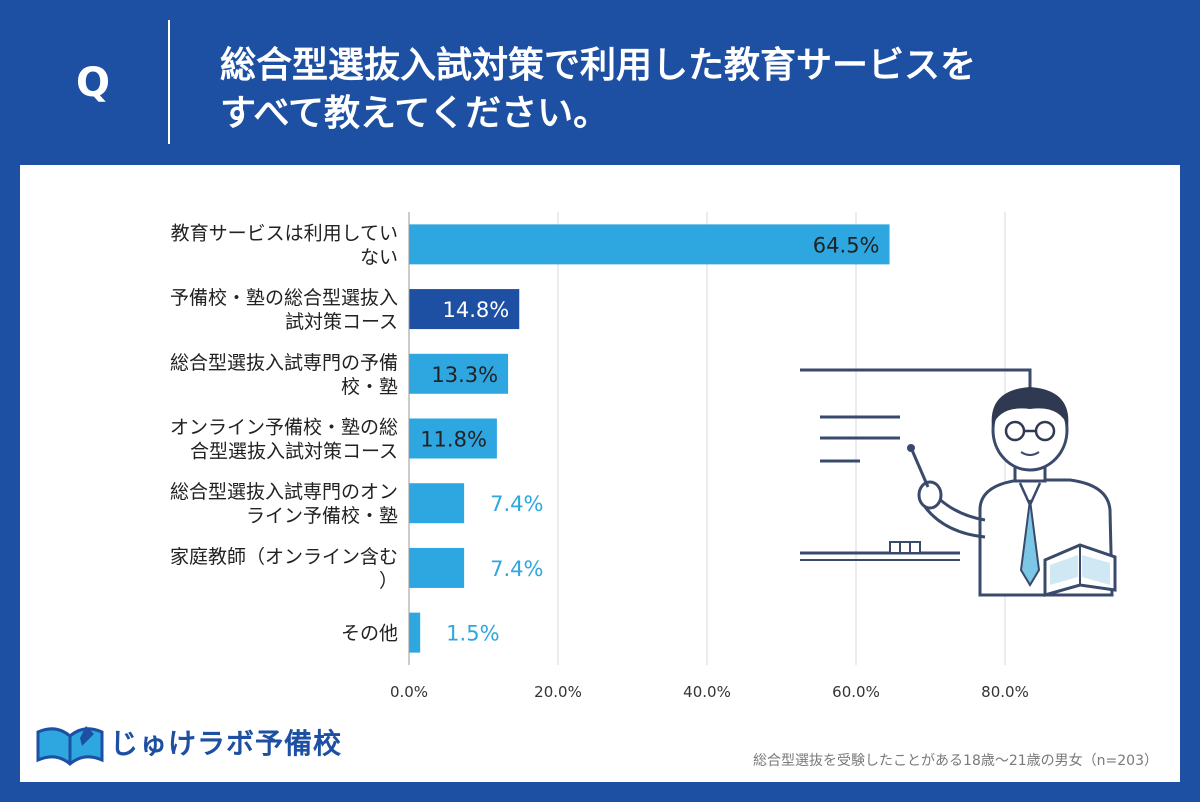  I want to click on category-label: 総合型選抜入試専門の予備, so click(284, 363).